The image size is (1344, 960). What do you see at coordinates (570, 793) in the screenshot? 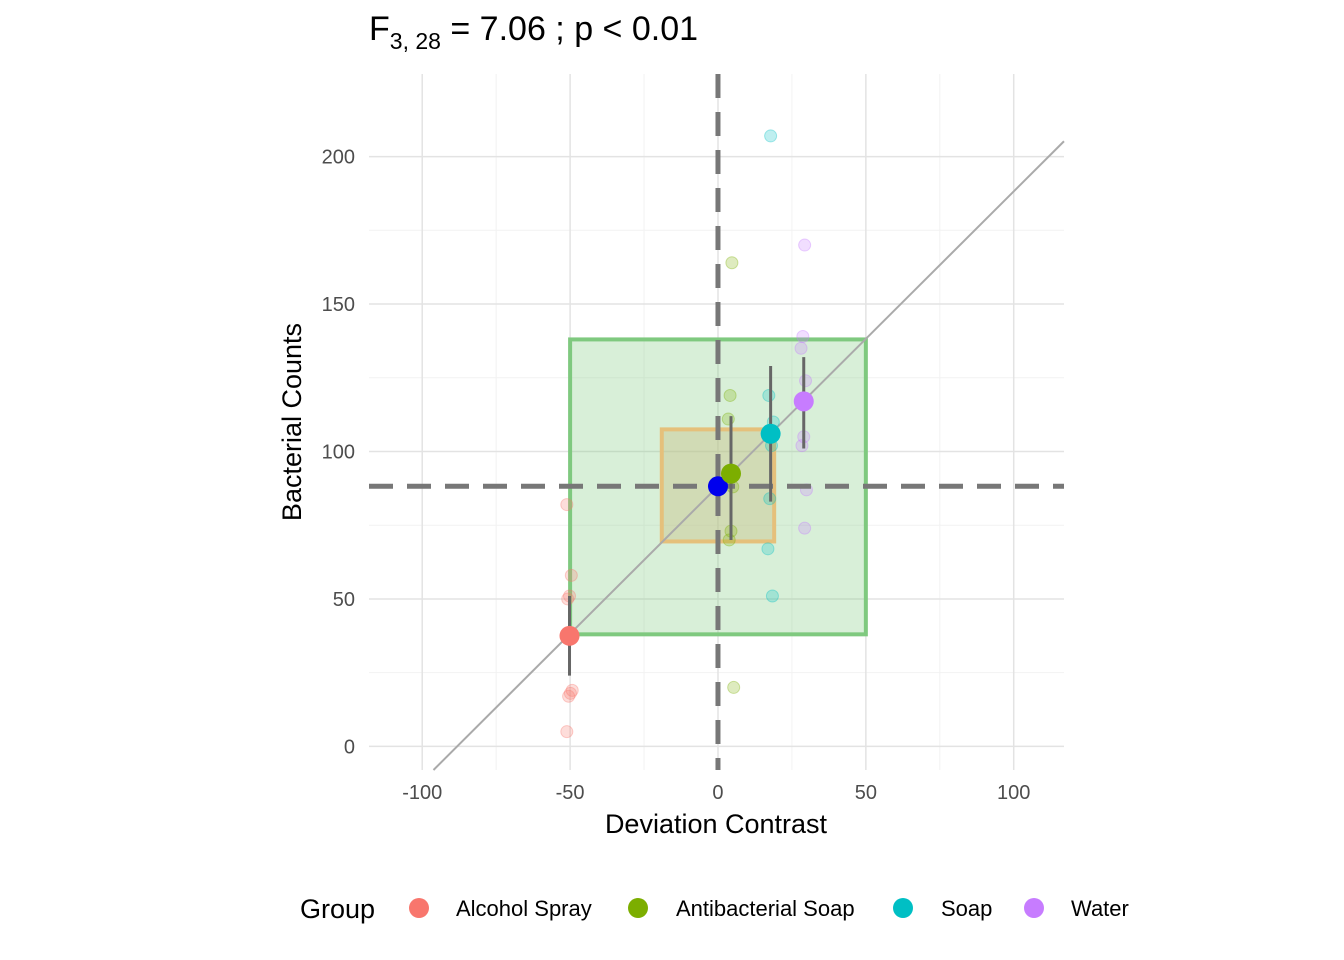
I see `x-tick-label: -50` at bounding box center [570, 793].